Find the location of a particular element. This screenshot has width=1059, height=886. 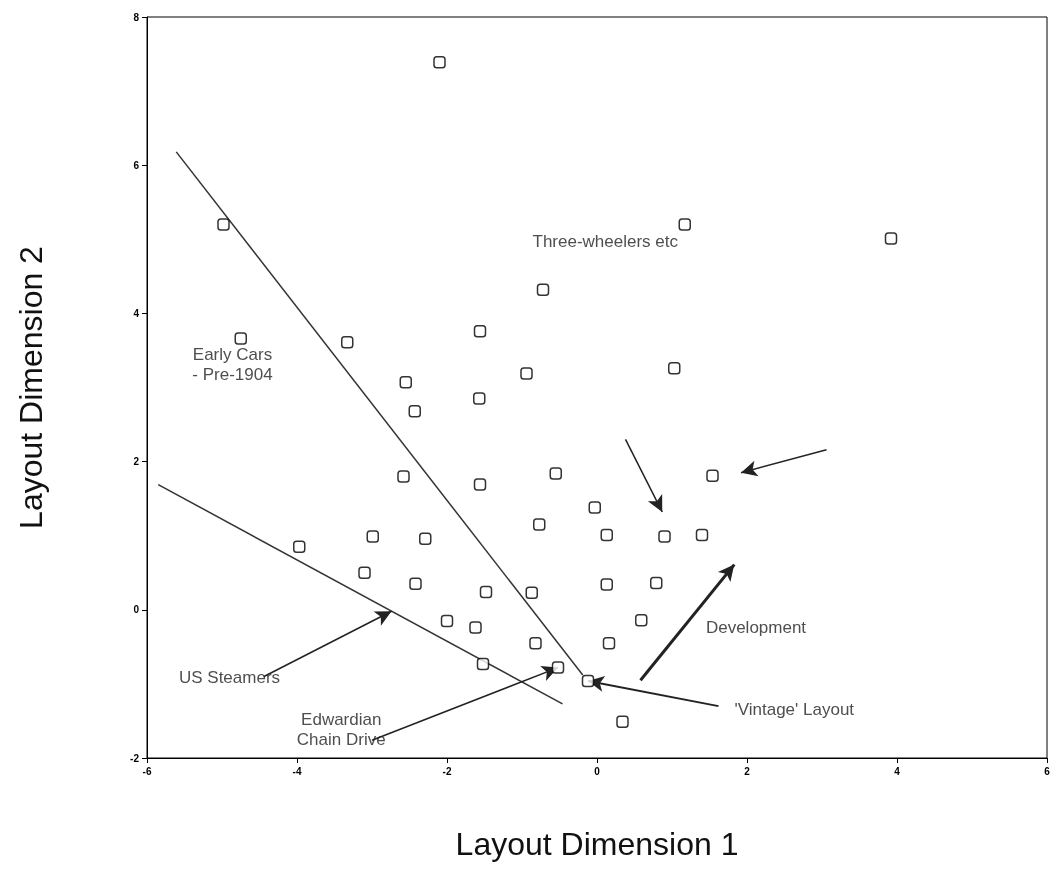

annotation: 'Vintage' Layout is located at coordinates (794, 710).